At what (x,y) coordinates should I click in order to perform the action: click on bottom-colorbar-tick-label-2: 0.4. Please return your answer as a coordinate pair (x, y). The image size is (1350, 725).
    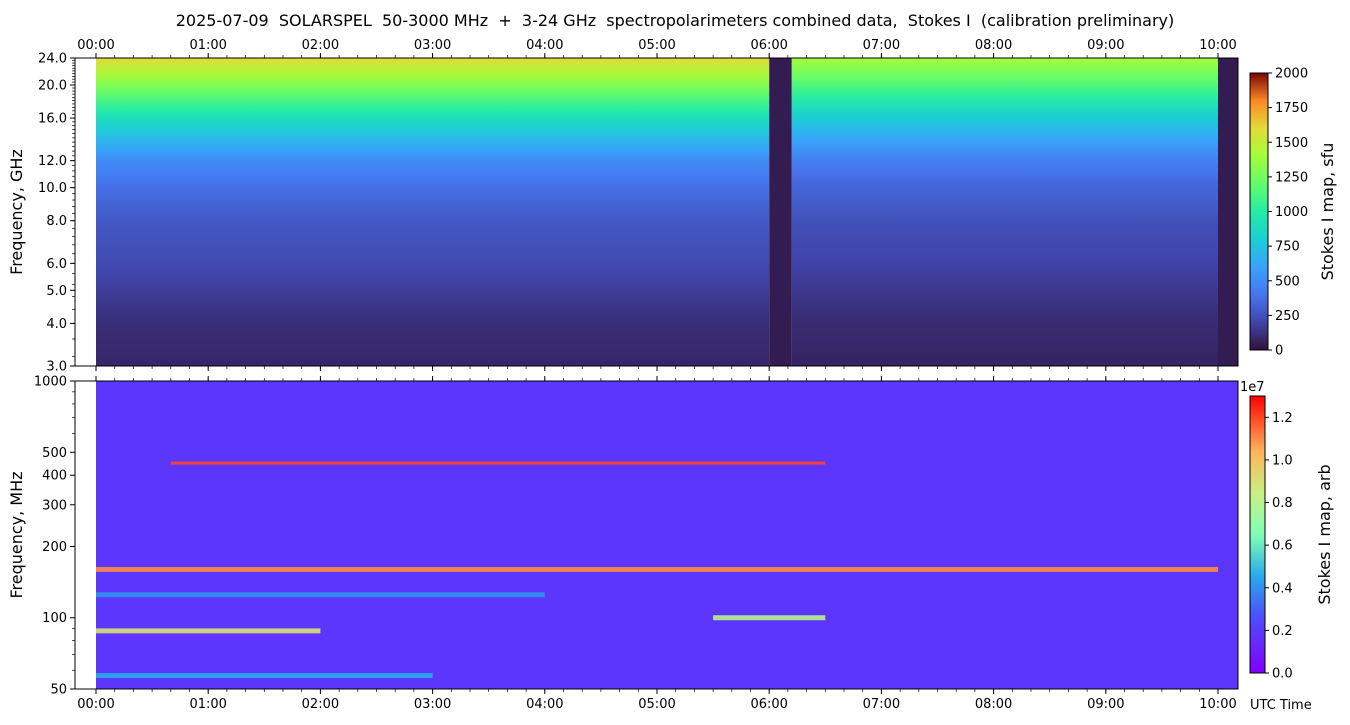
    Looking at the image, I should click on (1282, 588).